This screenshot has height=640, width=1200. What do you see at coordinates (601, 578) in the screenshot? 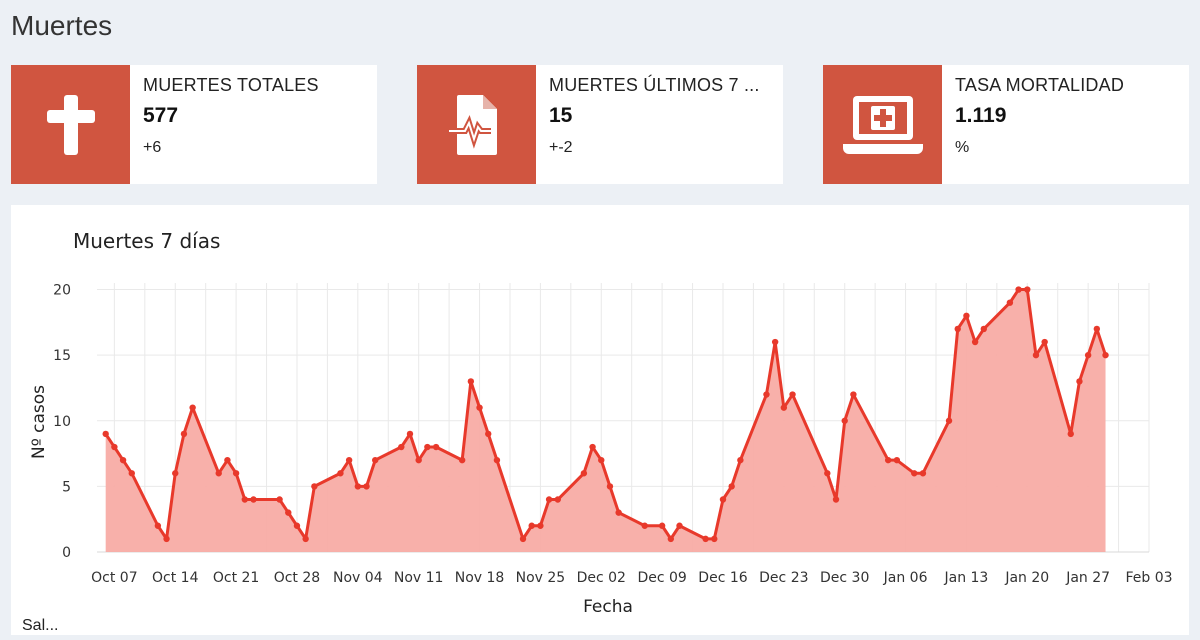
I see `x-tick-label: Dec 02` at bounding box center [601, 578].